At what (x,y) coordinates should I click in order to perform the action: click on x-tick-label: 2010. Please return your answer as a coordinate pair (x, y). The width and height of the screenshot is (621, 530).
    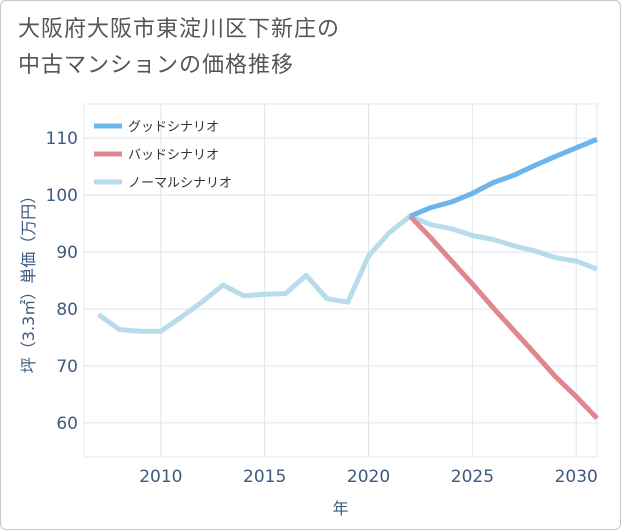
    Looking at the image, I should click on (160, 477).